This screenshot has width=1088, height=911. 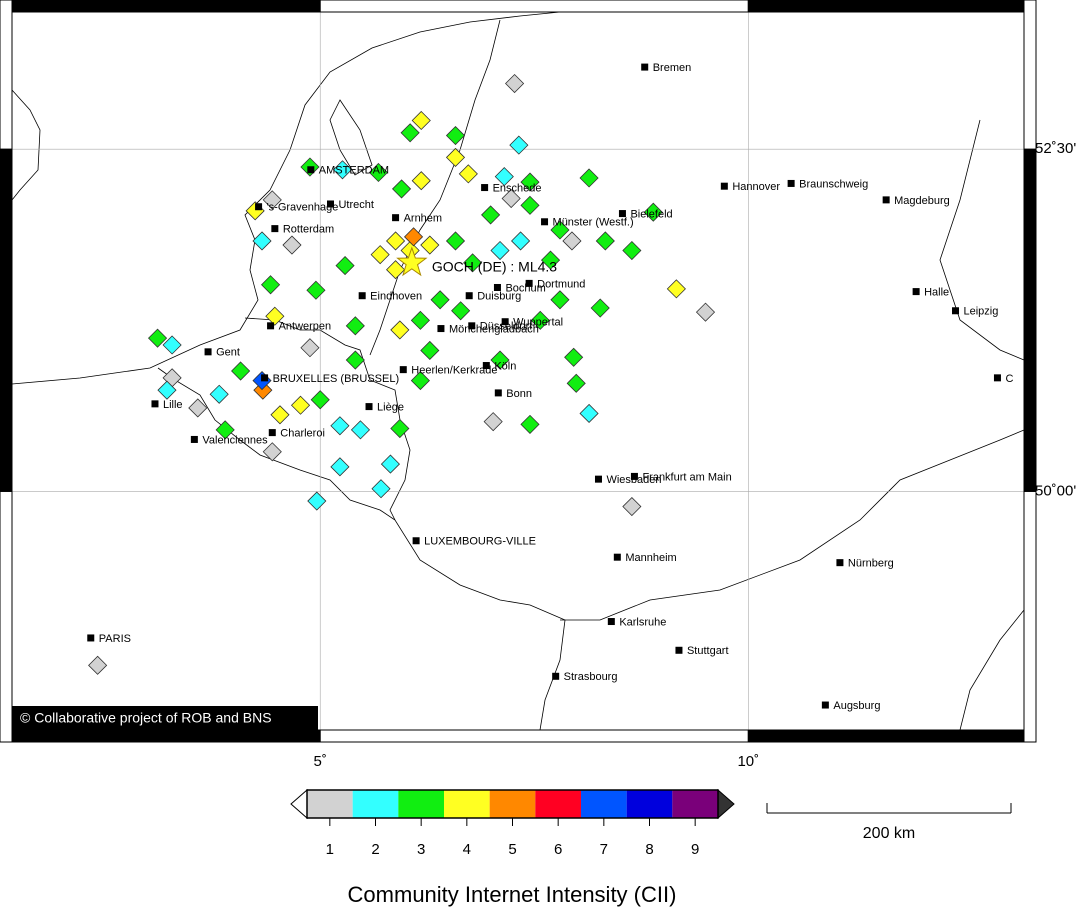 I want to click on colorbar-title: Community Internet Intensity (CII), so click(x=512, y=894).